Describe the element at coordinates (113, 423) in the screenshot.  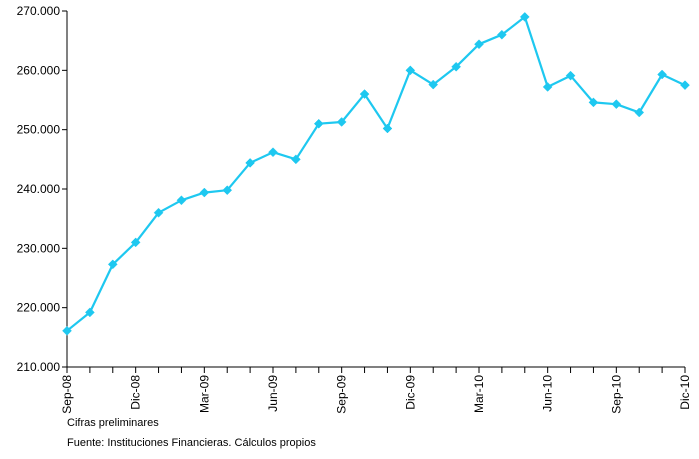
I see `preliminary-note: Cifras preliminares` at that location.